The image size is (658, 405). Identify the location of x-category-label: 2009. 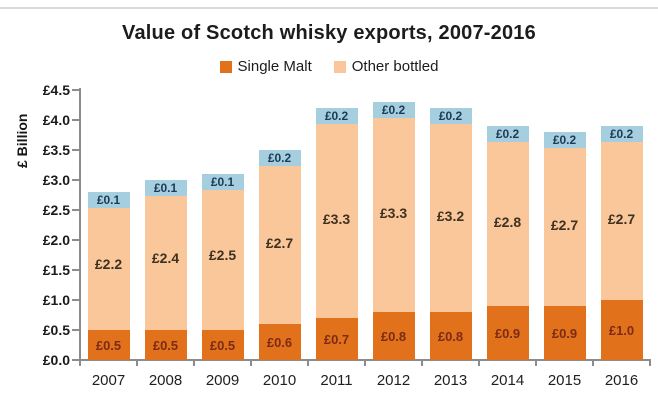
(222, 380).